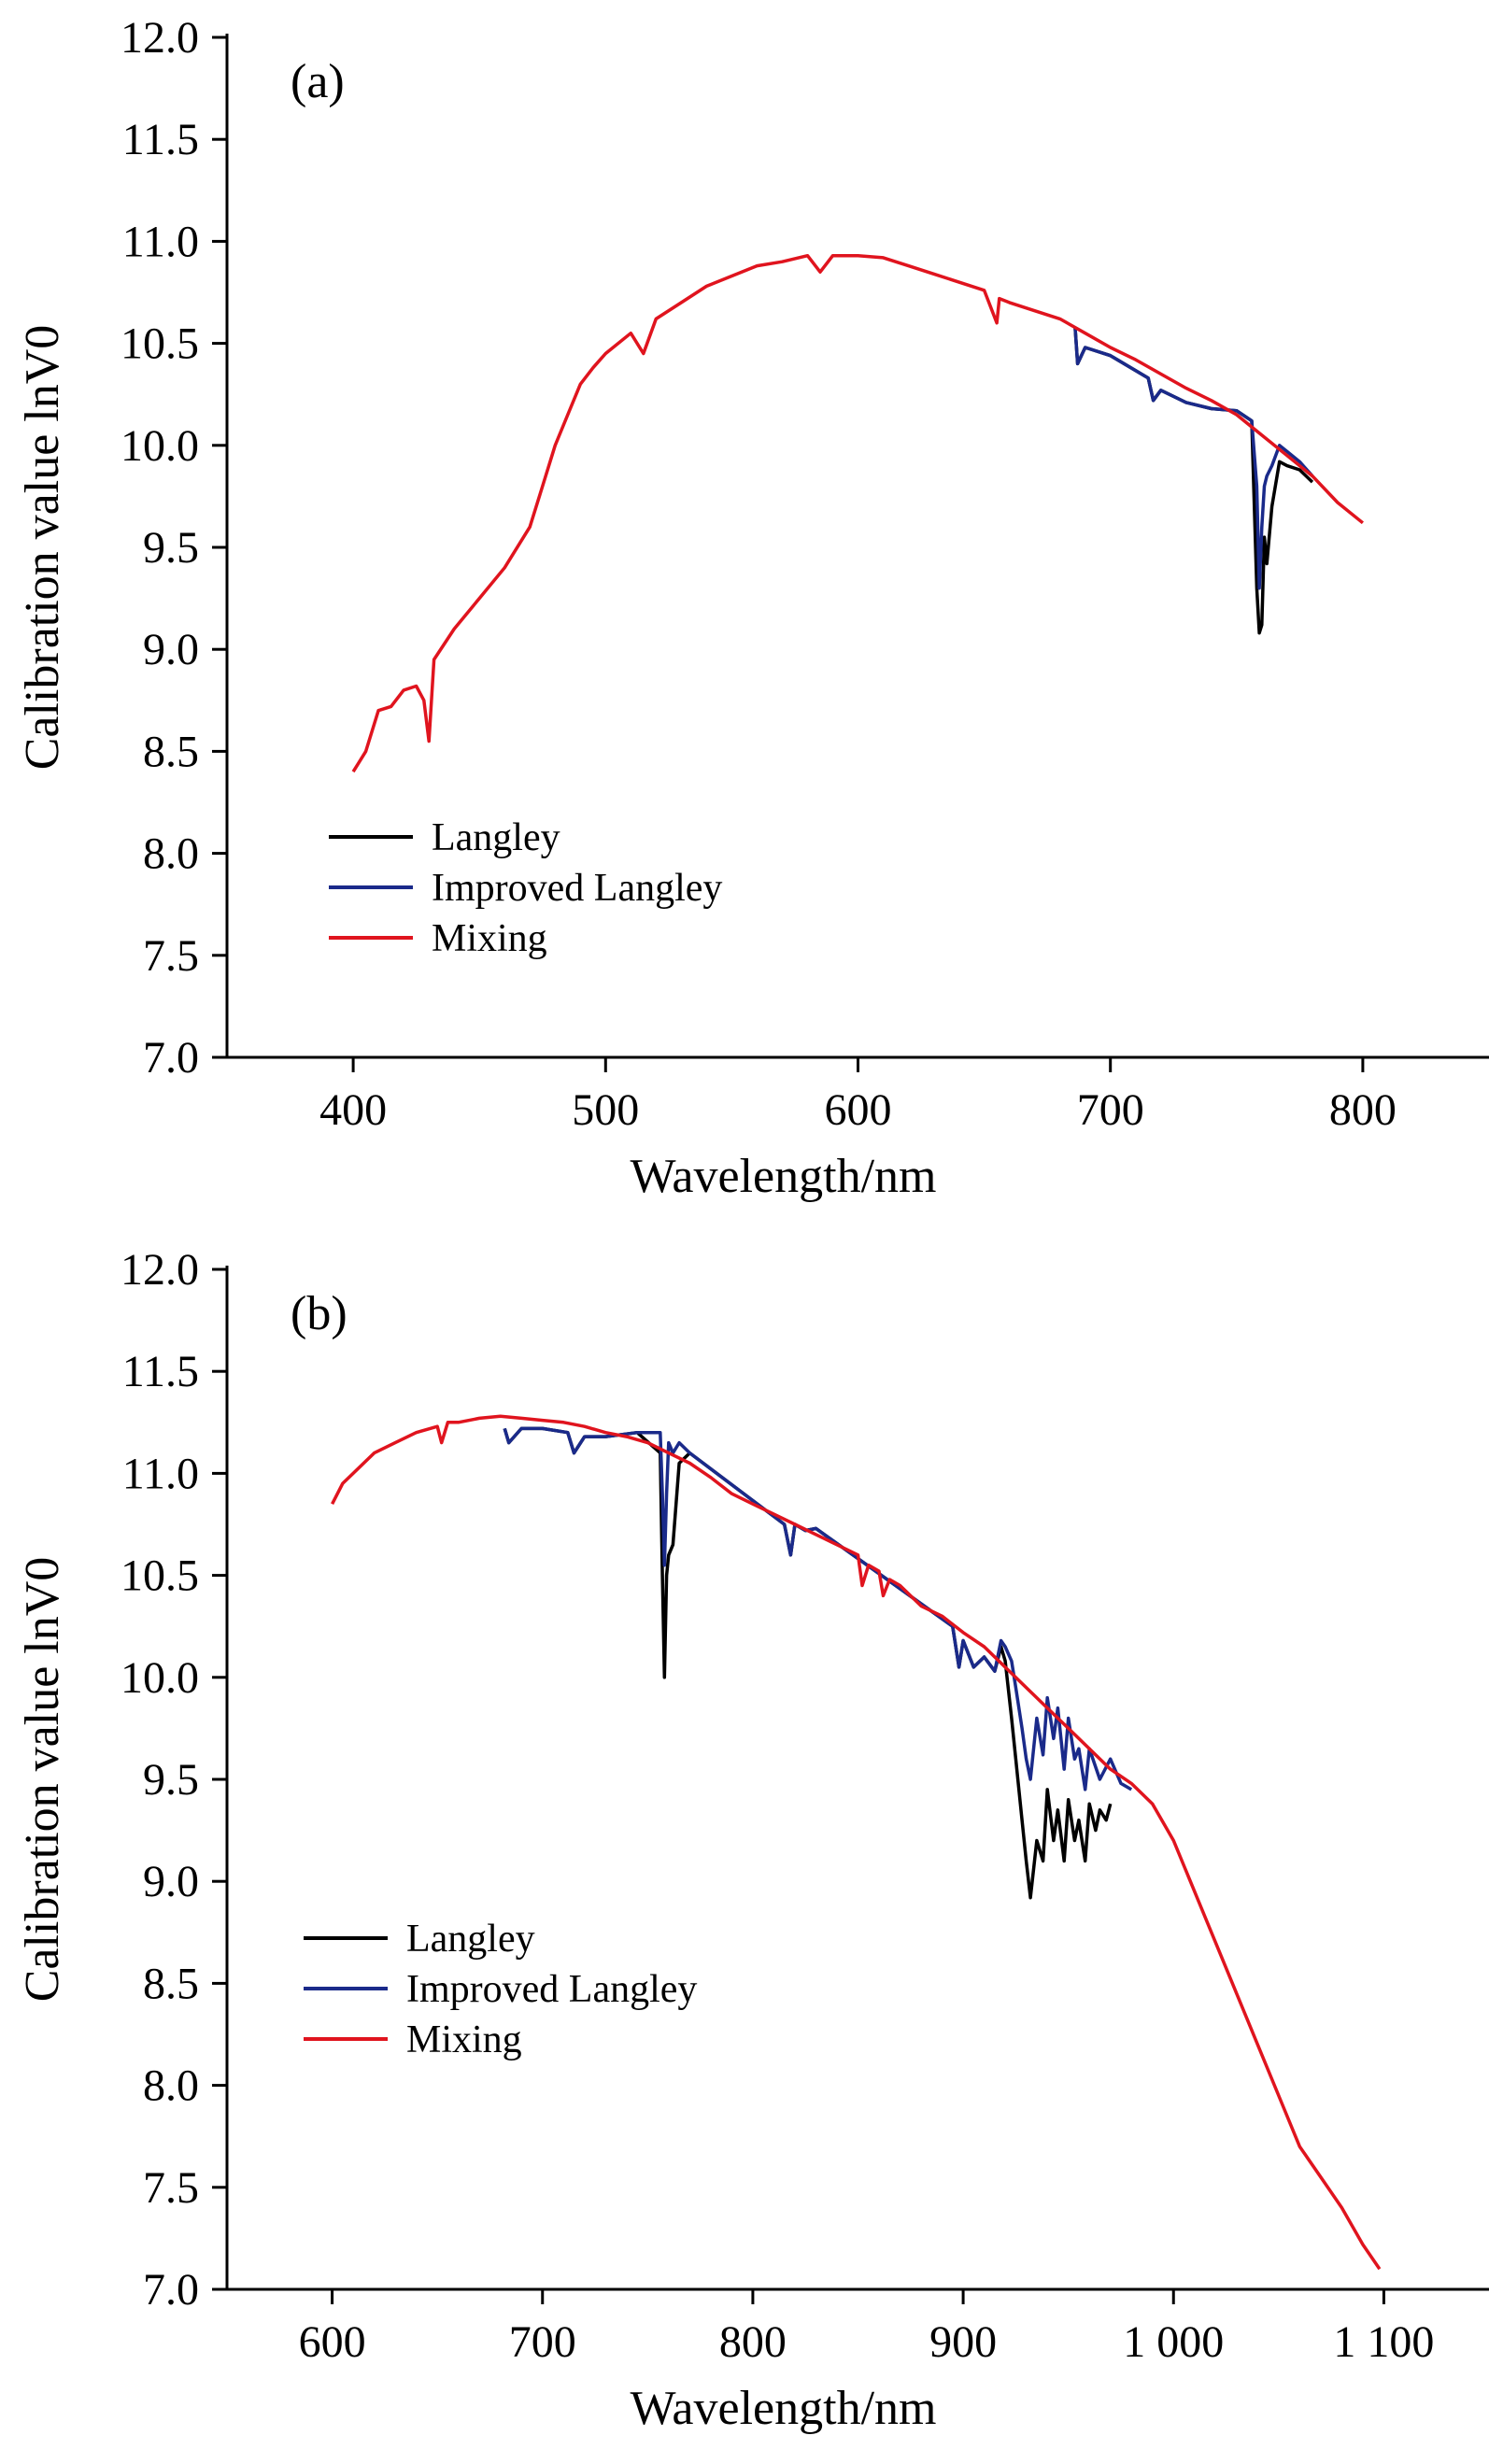 This screenshot has width=1489, height=2464. I want to click on series-line-mixing, so click(857, 513).